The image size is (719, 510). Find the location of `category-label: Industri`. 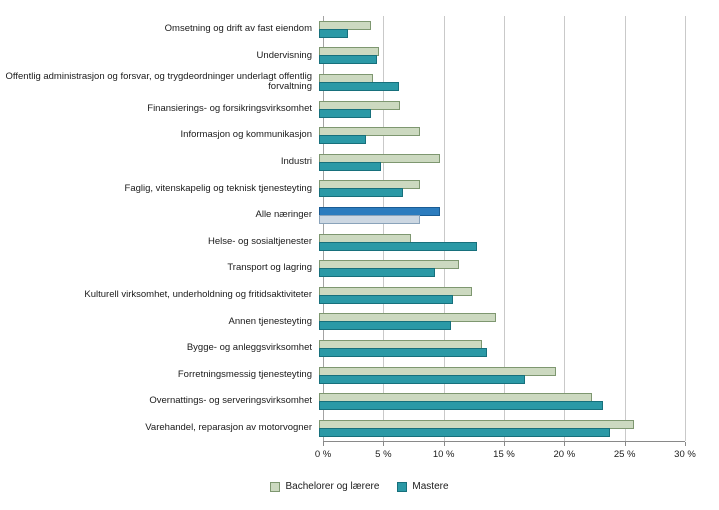

category-label: Industri is located at coordinates (296, 161).